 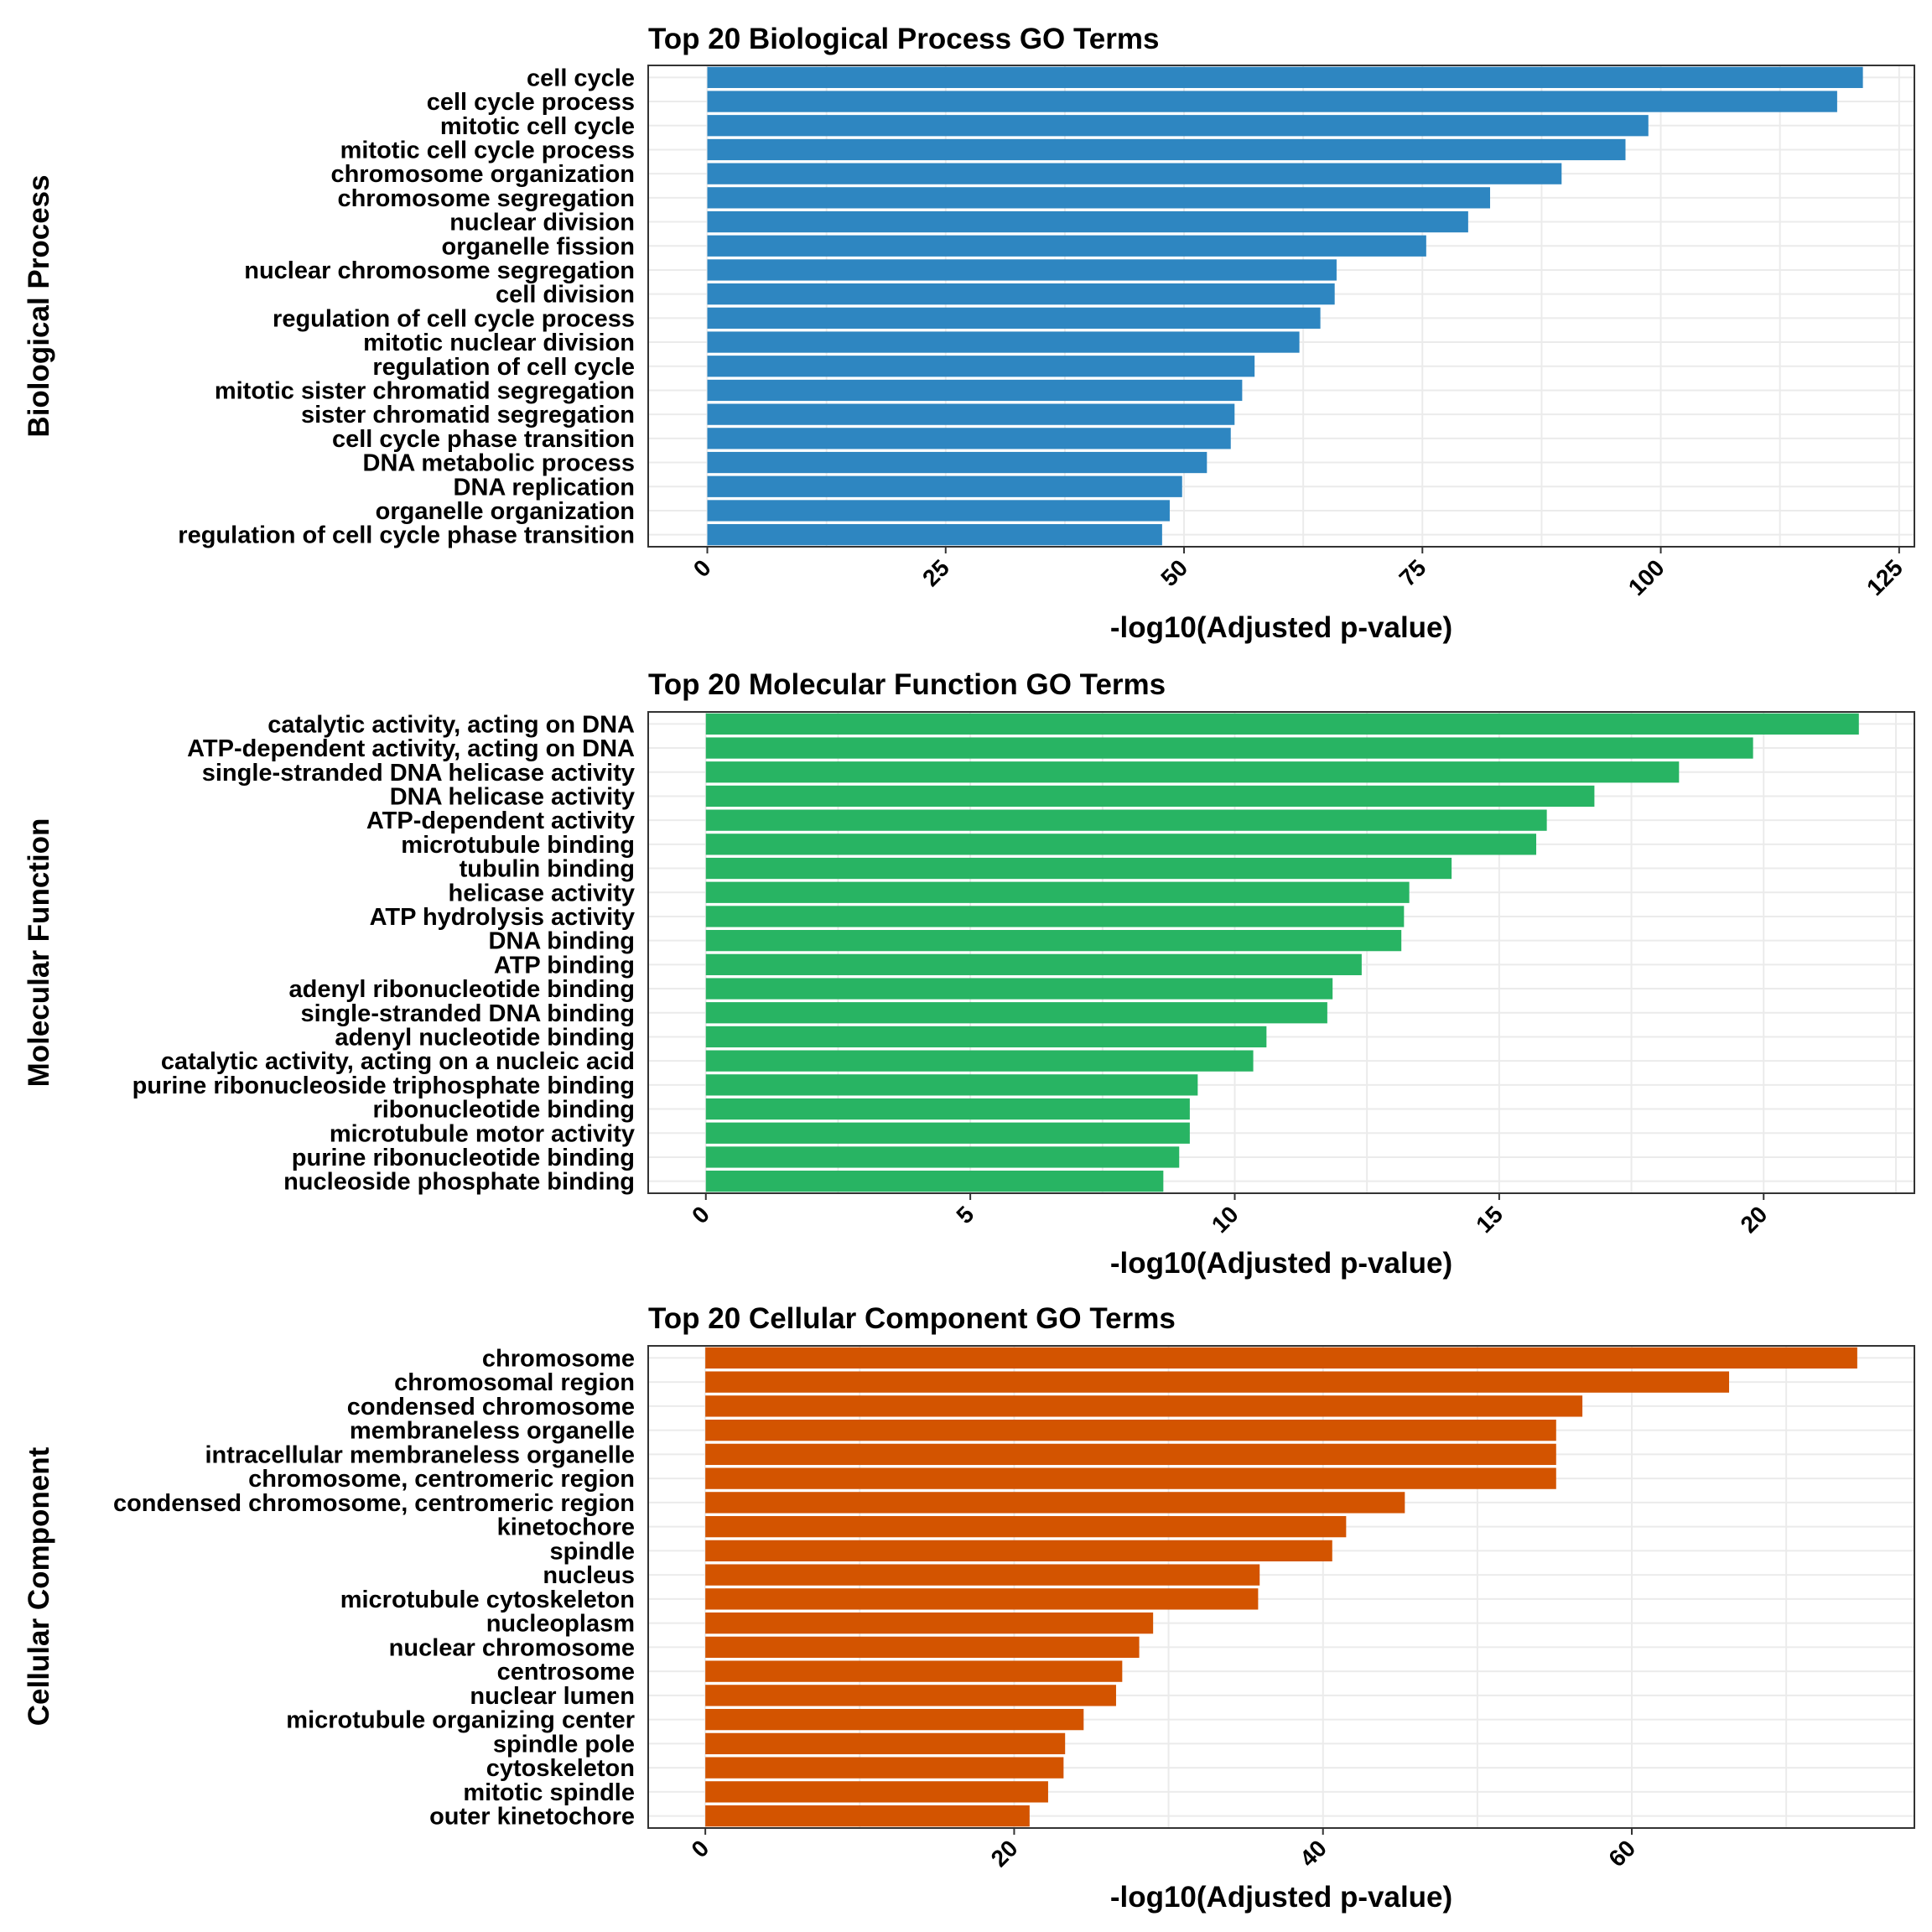 What do you see at coordinates (1004, 1853) in the screenshot?
I see `cc-x-tick-label: 20` at bounding box center [1004, 1853].